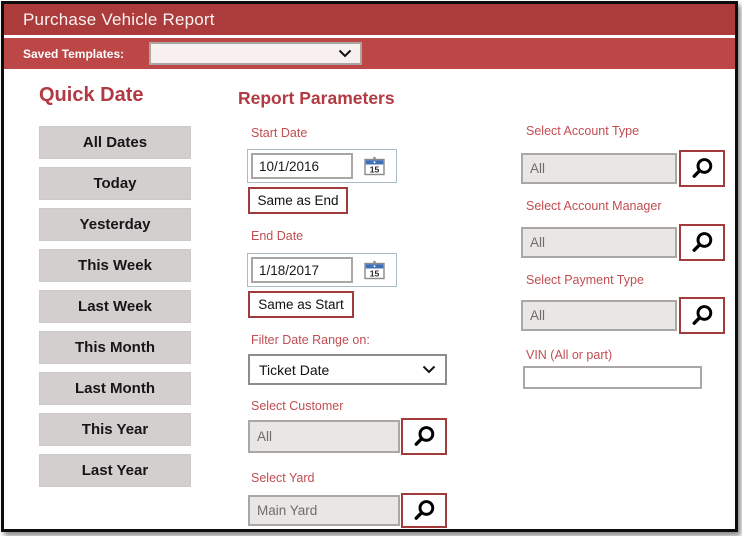 Image resolution: width=742 pixels, height=536 pixels. What do you see at coordinates (119, 19) in the screenshot?
I see `window-title: Purchase Vehicle Report` at bounding box center [119, 19].